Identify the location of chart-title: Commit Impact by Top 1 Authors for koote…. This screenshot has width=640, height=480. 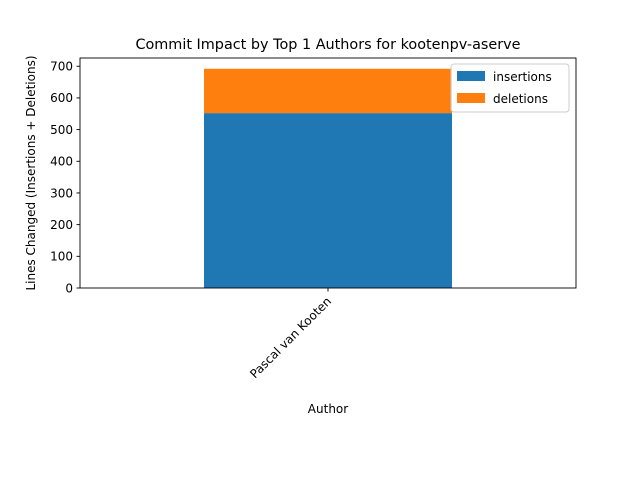
(327, 45).